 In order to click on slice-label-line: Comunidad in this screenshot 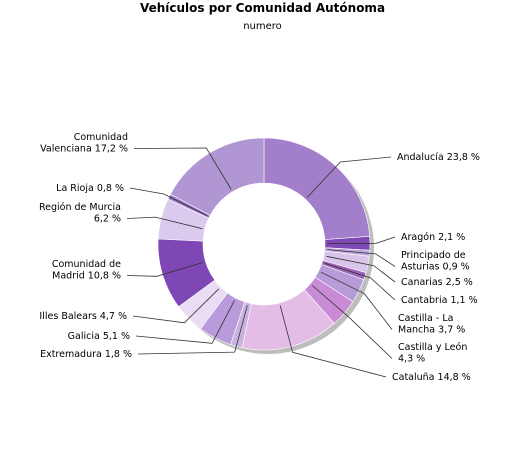, I will do `click(101, 137)`.